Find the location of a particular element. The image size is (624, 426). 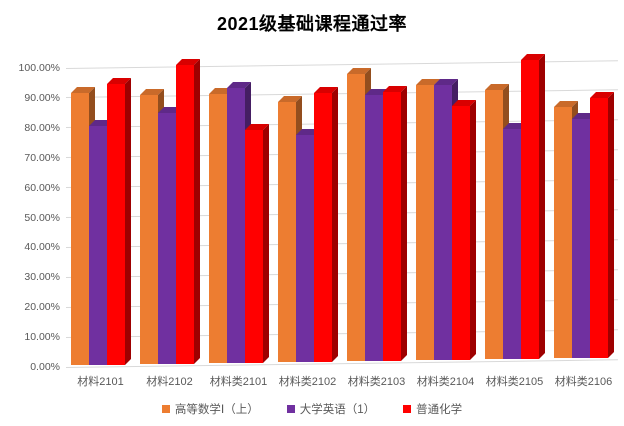

legend: 高等数学Ⅰ（上） 大学英语（1） 普通化学 is located at coordinates (312, 409).